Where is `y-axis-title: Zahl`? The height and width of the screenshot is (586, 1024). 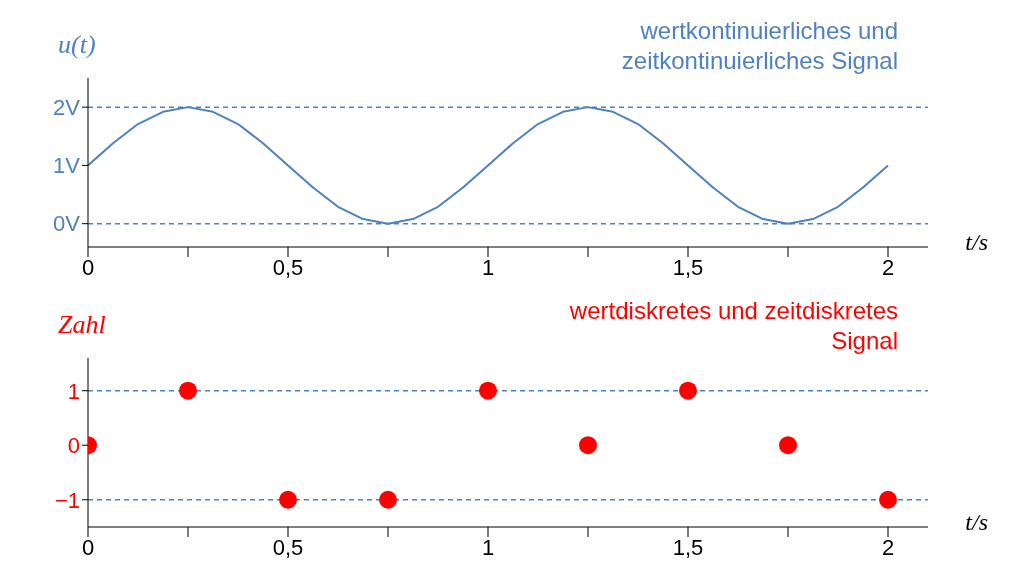
y-axis-title: Zahl is located at coordinates (82, 325).